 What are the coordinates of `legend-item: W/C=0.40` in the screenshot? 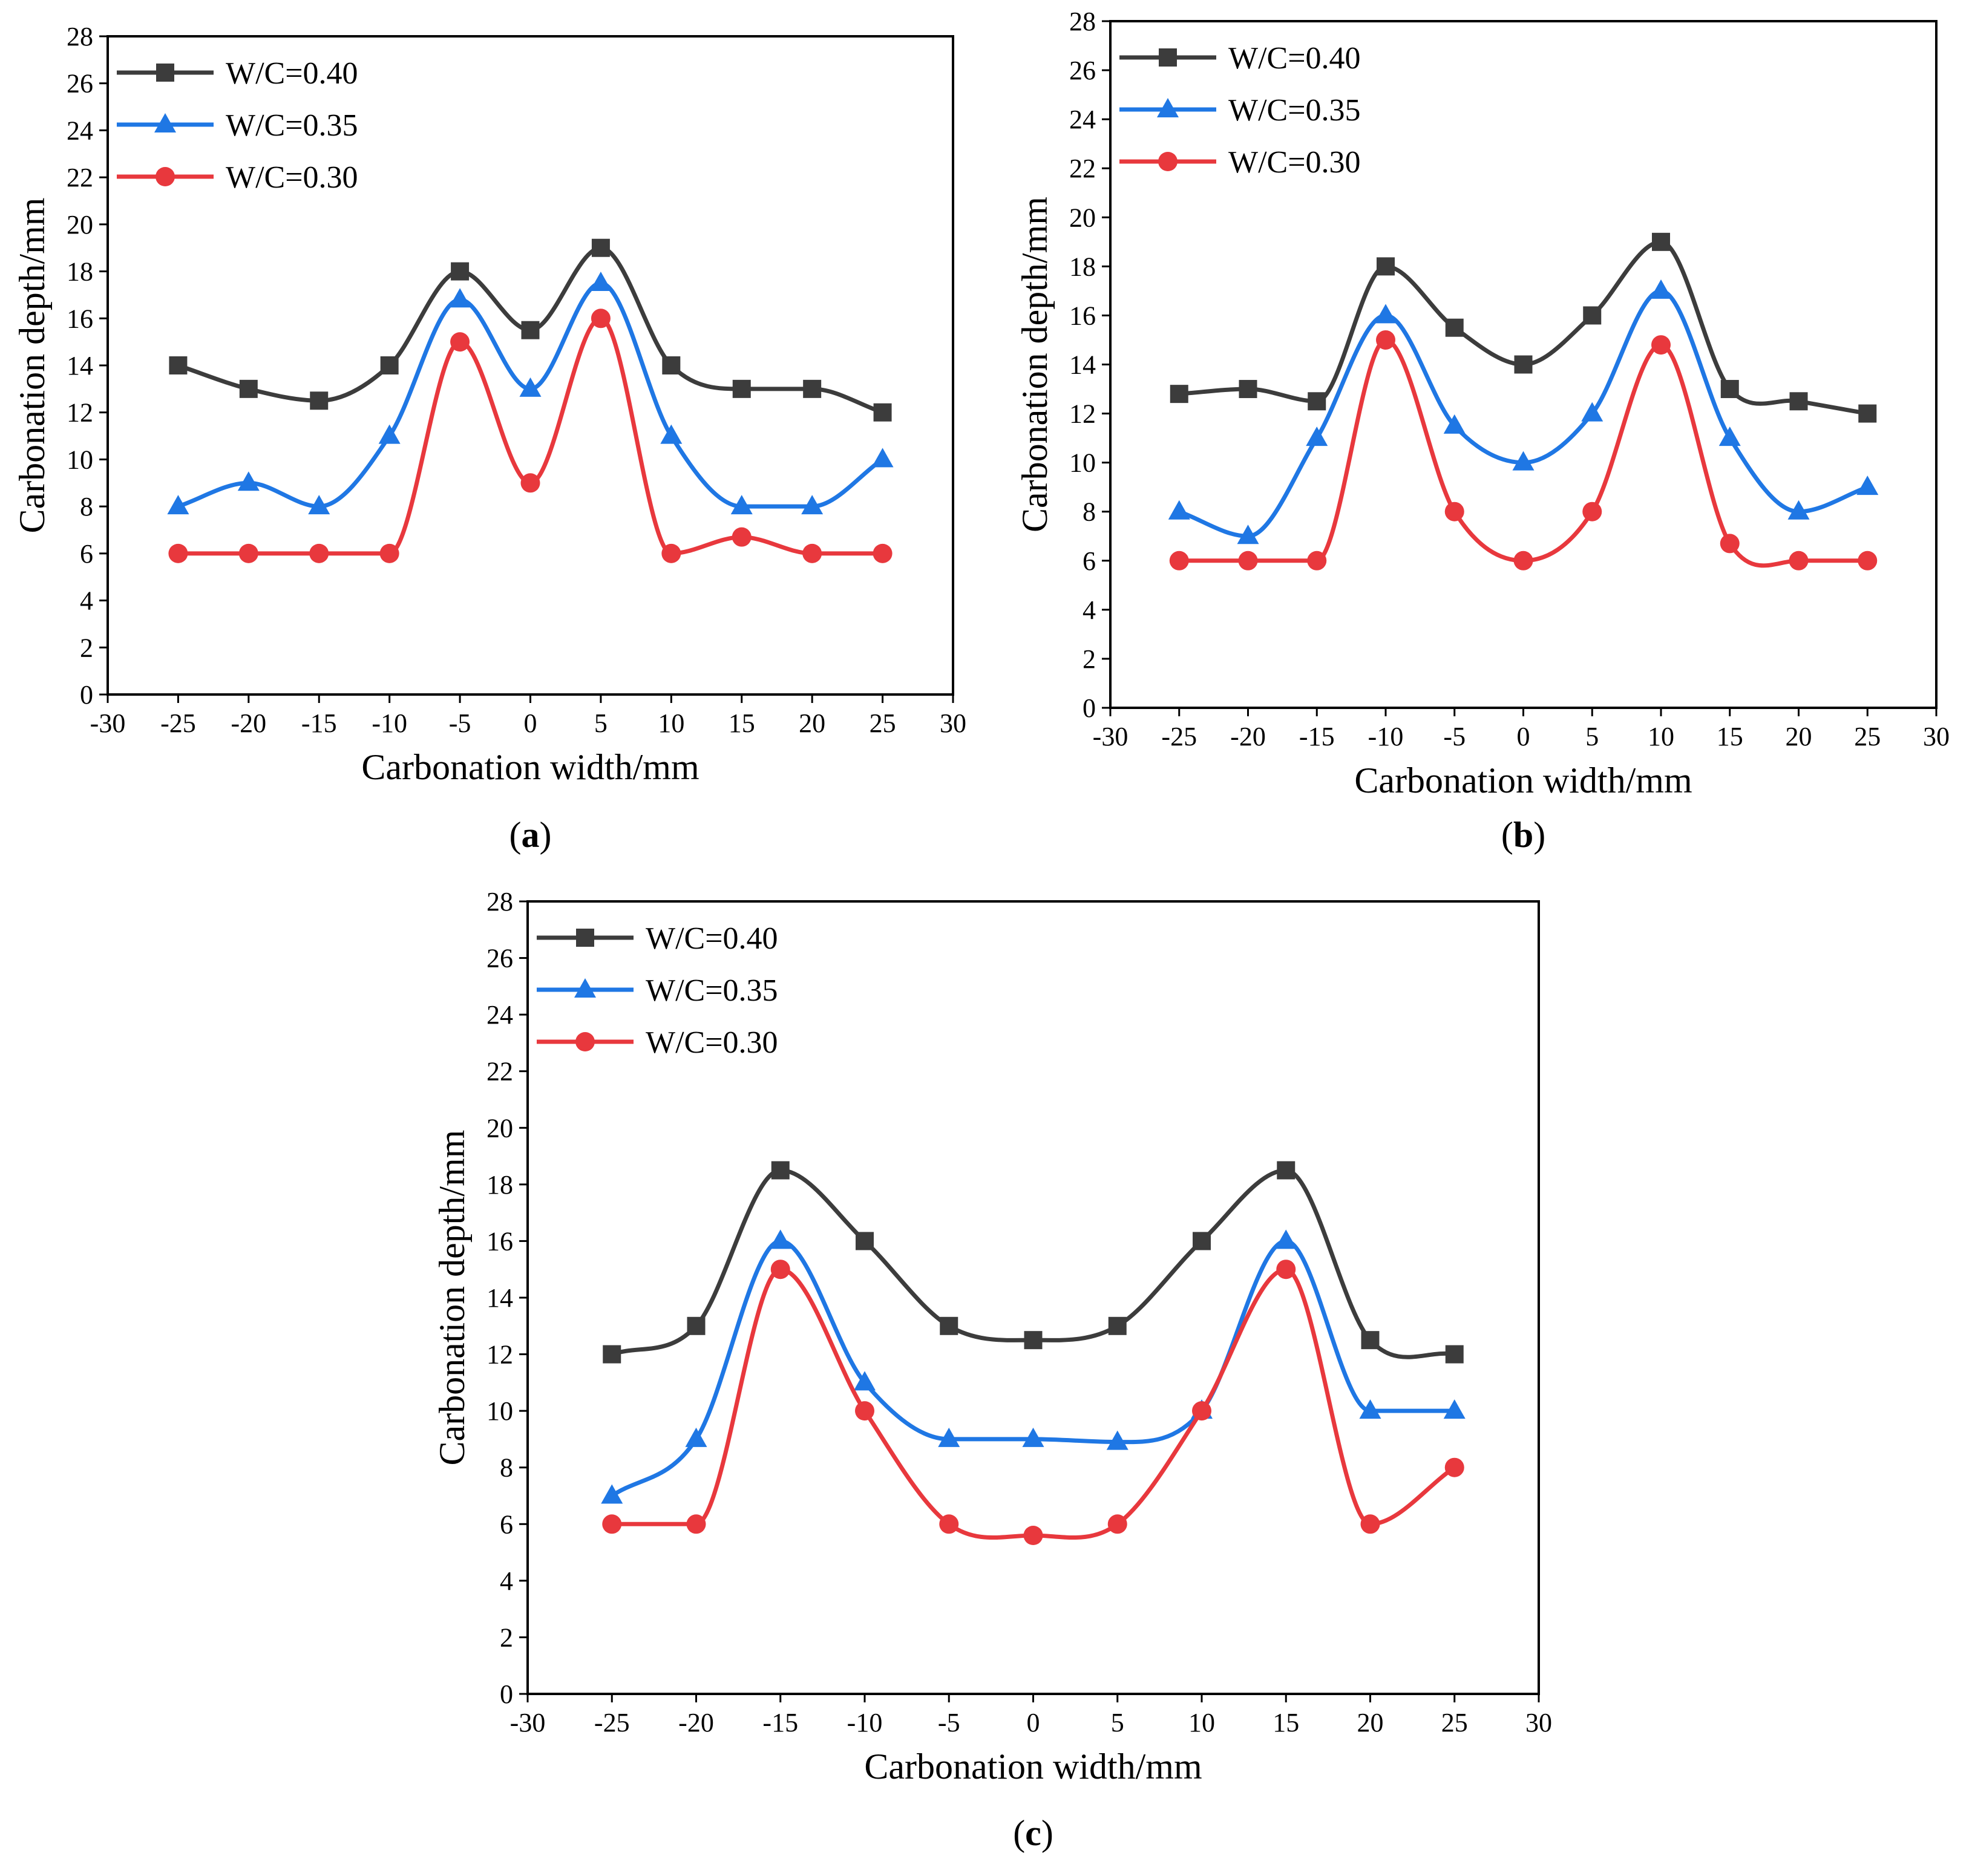 It's located at (1240, 58).